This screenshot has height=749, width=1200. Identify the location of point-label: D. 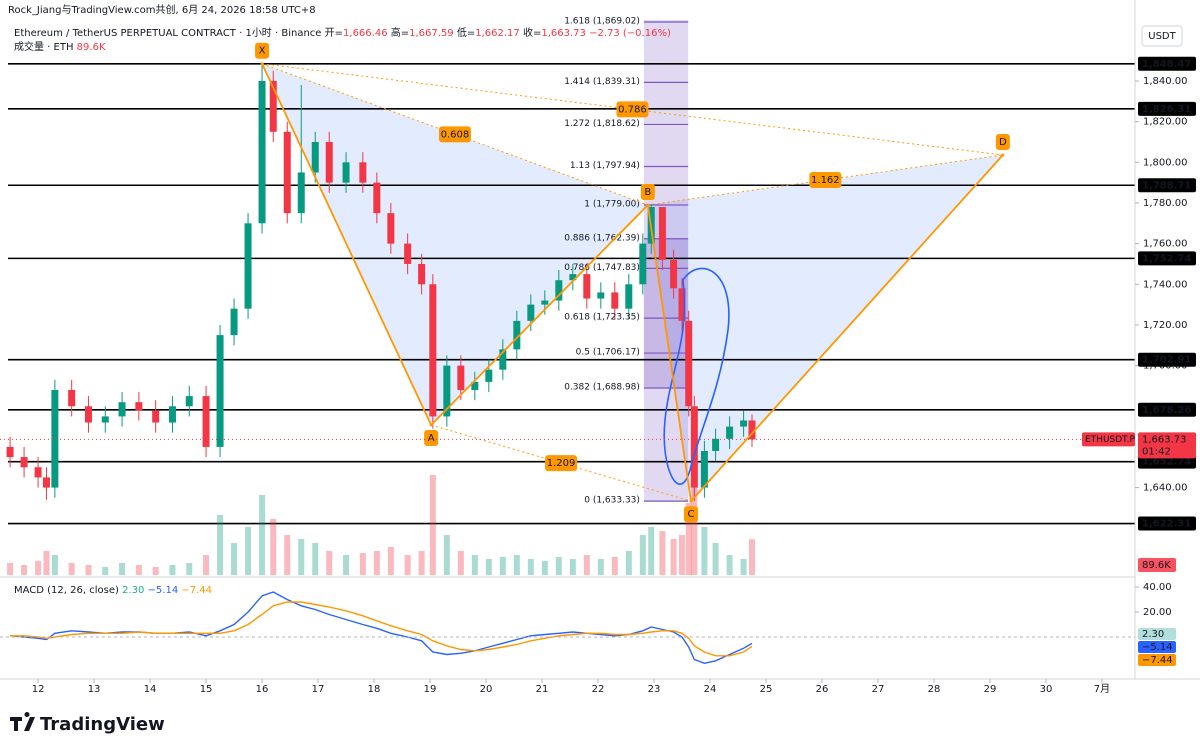
(1003, 142).